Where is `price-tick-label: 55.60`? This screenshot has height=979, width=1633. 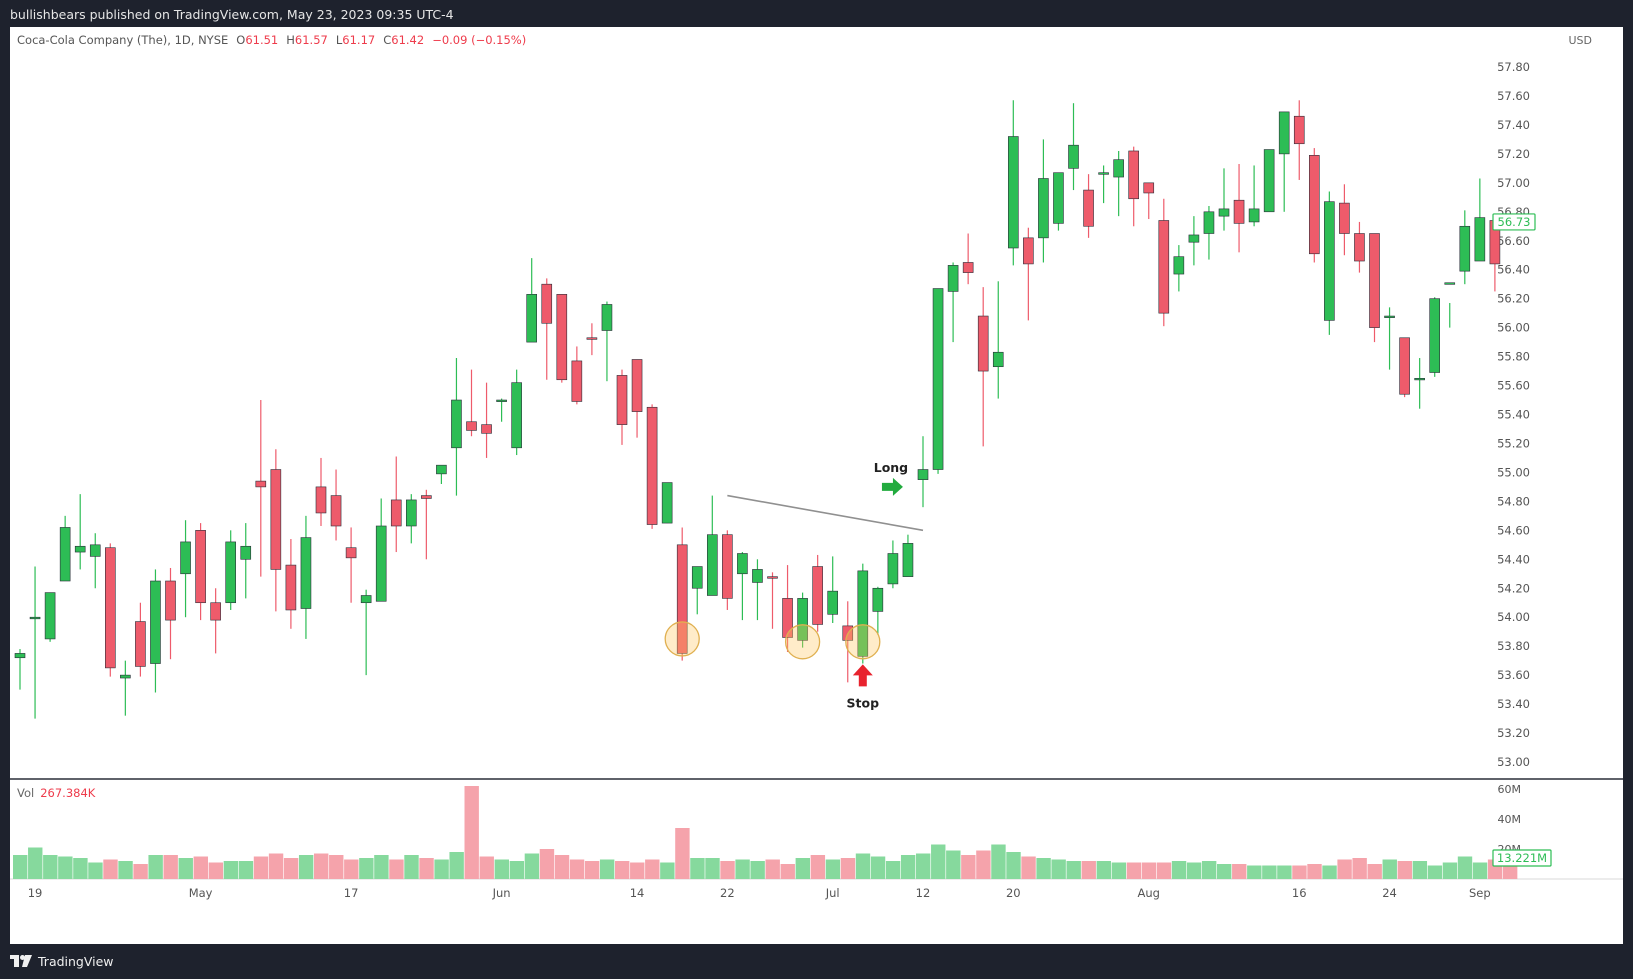 price-tick-label: 55.60 is located at coordinates (1513, 386).